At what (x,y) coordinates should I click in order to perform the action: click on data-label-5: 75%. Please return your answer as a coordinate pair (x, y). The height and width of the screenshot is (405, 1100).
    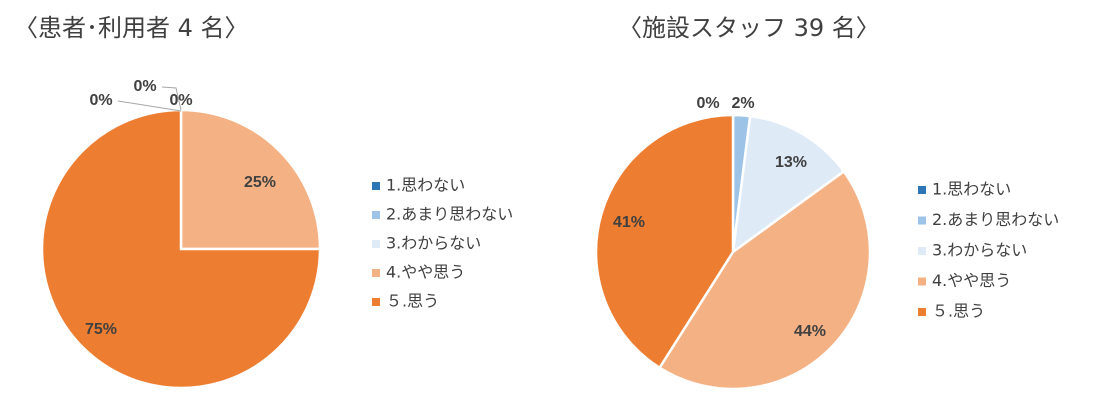
    Looking at the image, I should click on (101, 329).